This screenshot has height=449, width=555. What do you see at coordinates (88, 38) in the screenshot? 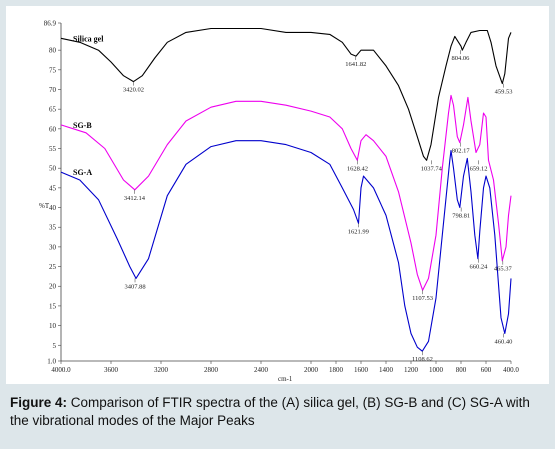
I see `series-label-silica-gel: Silica gel` at bounding box center [88, 38].